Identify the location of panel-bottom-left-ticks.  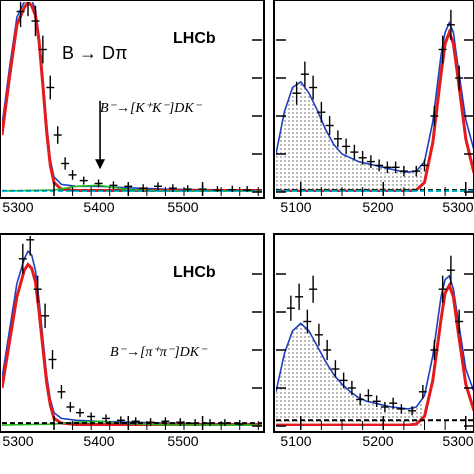
(157, 351).